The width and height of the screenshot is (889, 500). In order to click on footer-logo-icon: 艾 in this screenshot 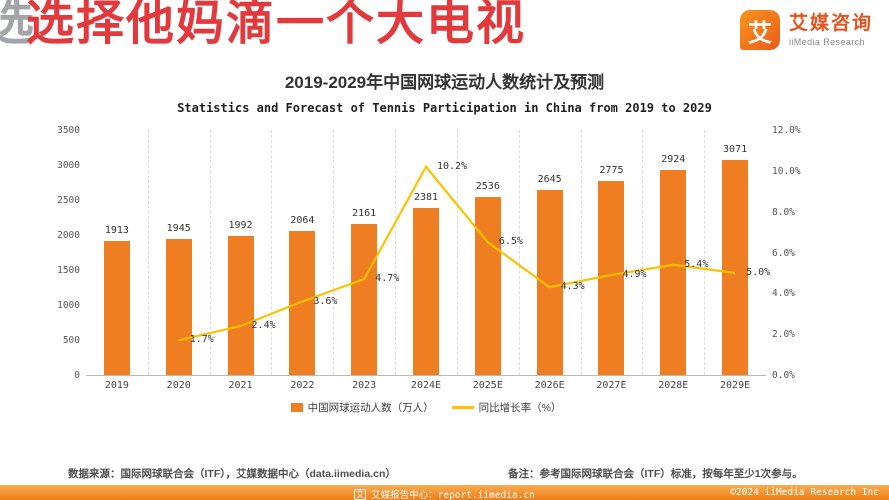, I will do `click(360, 494)`.